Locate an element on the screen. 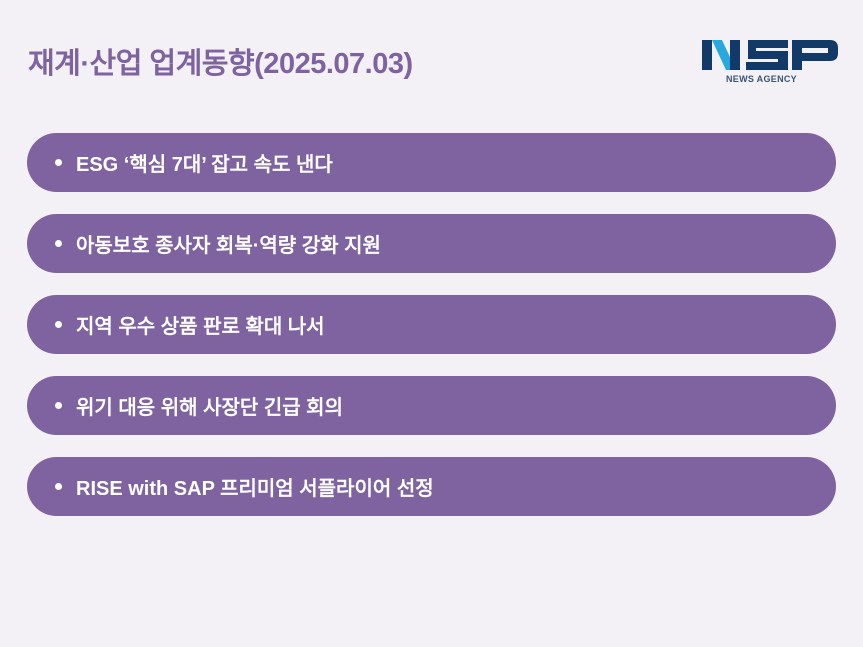  news-item: 아동보호 종사자 회복·역량 강화 지원 is located at coordinates (431, 243).